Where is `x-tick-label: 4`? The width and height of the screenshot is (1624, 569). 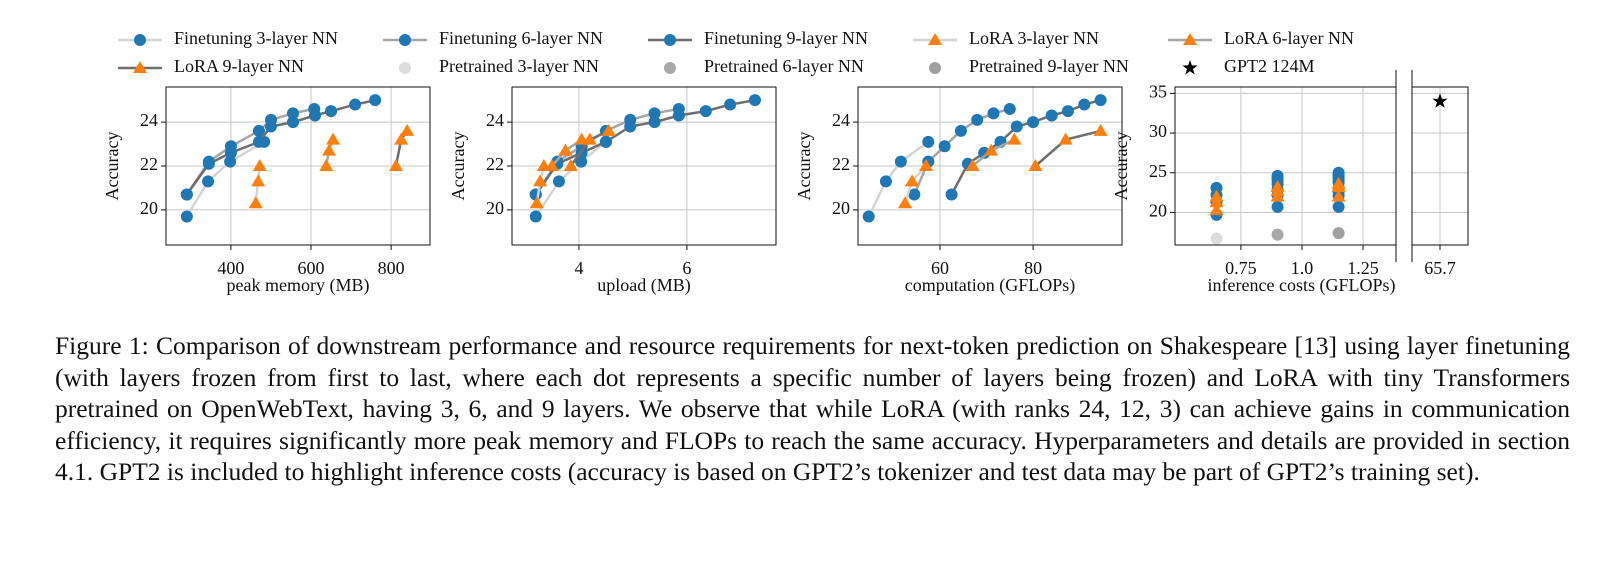 x-tick-label: 4 is located at coordinates (578, 268).